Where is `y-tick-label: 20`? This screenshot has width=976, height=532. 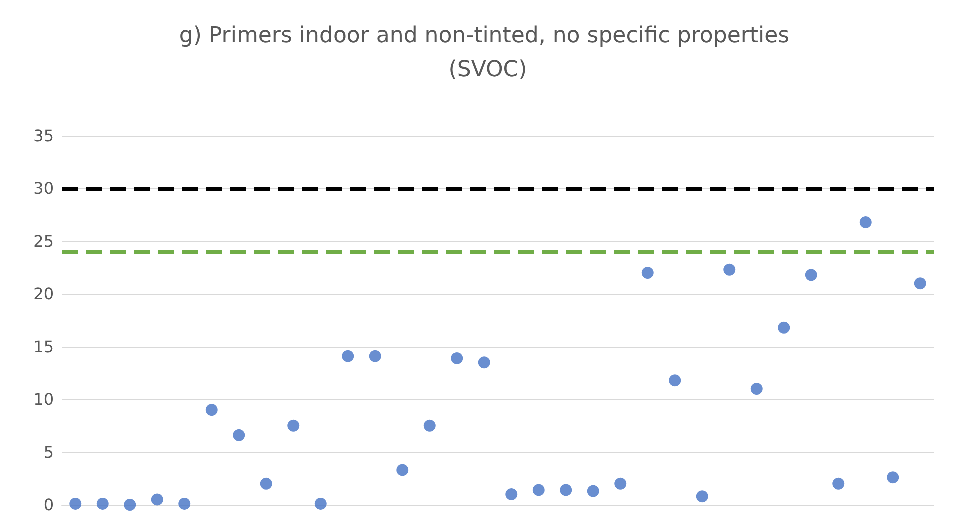 y-tick-label: 20 is located at coordinates (44, 294).